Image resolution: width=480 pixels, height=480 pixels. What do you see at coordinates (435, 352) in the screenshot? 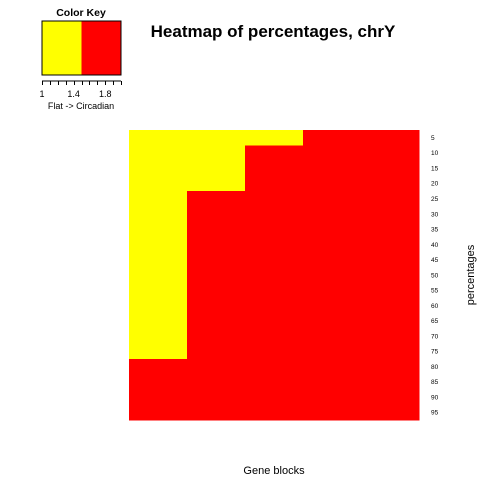
I see `row-label: 75` at bounding box center [435, 352].